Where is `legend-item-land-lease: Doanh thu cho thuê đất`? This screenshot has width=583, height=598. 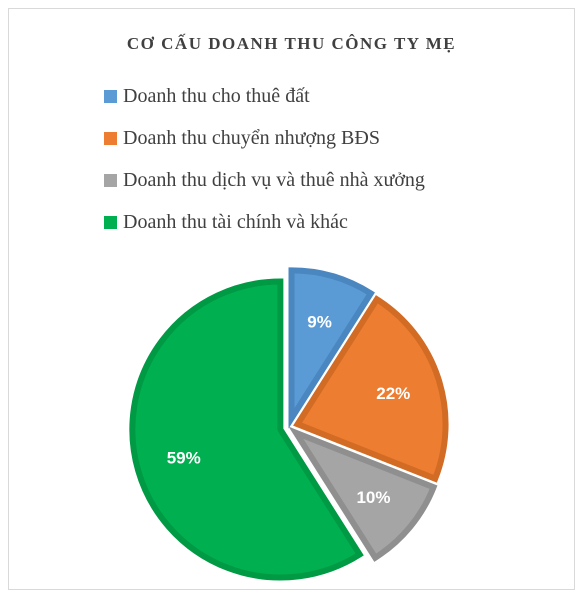
legend-item-land-lease: Doanh thu cho thuê đất is located at coordinates (264, 96).